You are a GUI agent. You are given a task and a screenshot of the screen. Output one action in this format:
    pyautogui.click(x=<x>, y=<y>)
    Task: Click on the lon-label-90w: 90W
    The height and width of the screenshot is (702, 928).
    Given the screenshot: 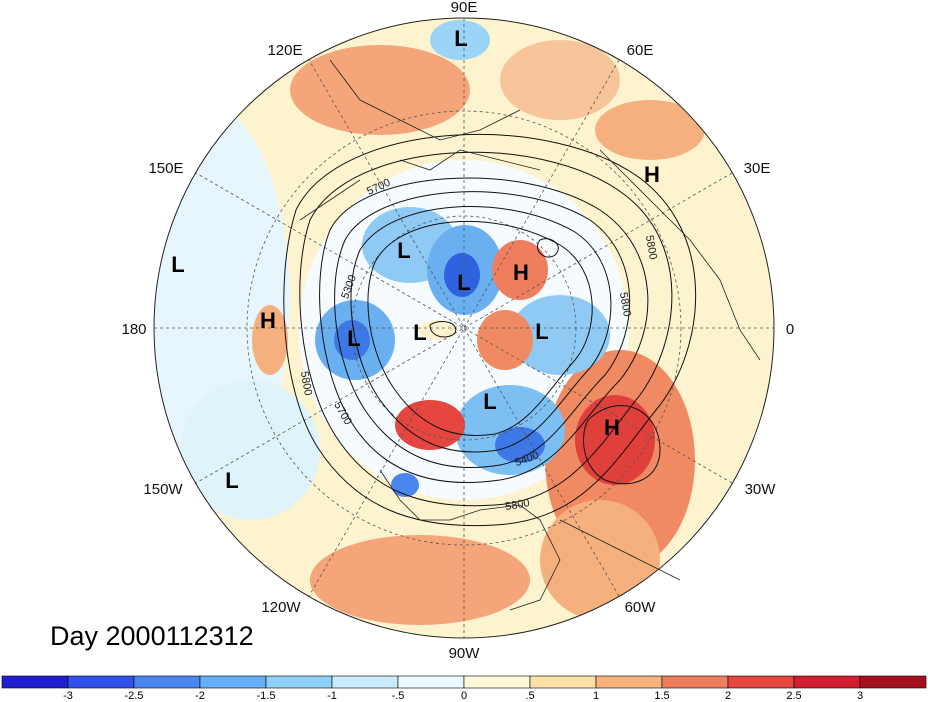 What is the action you would take?
    pyautogui.click(x=465, y=653)
    